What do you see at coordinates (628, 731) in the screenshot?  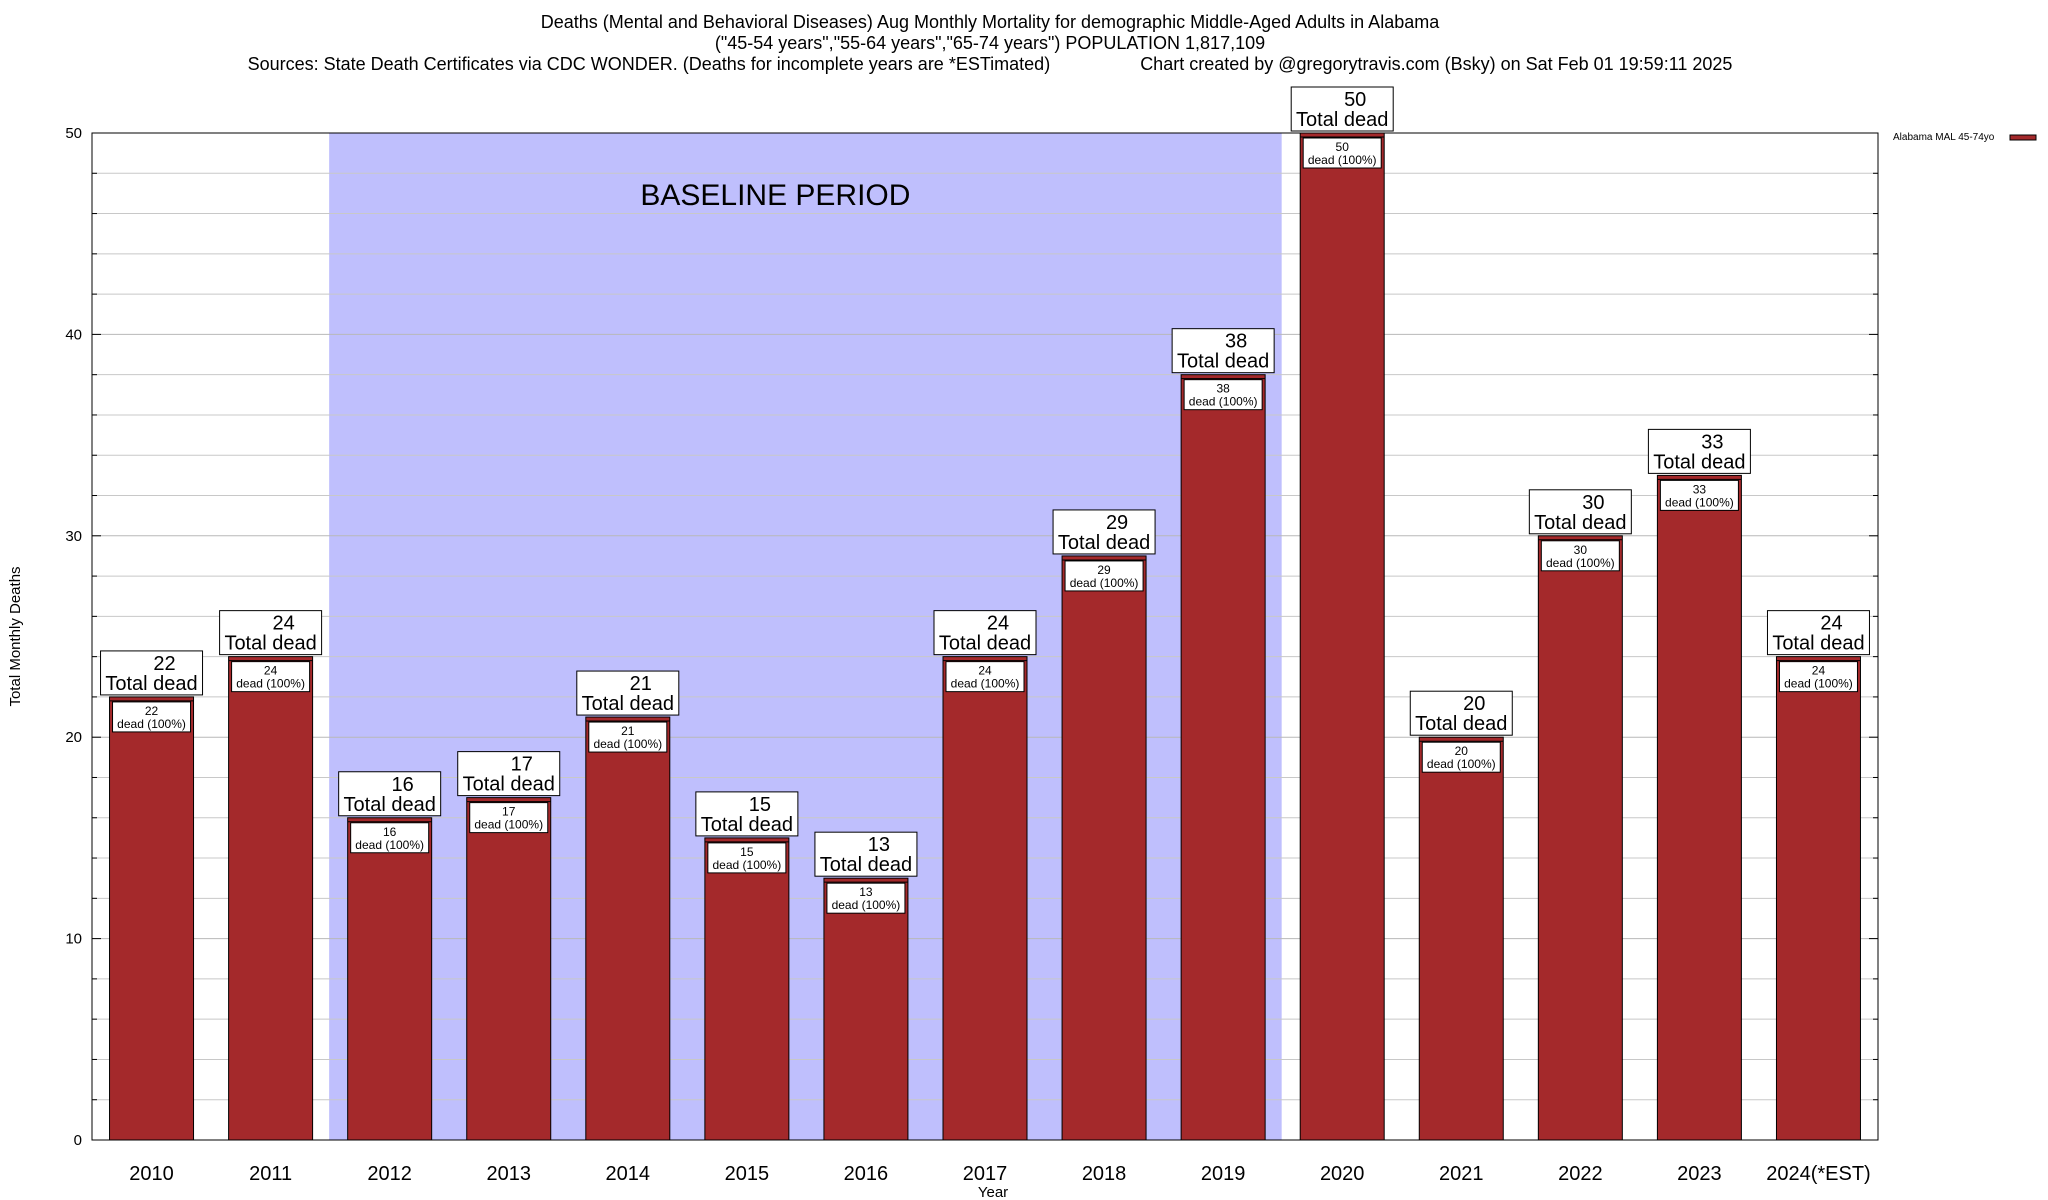 I see `inner-label-value: 21` at bounding box center [628, 731].